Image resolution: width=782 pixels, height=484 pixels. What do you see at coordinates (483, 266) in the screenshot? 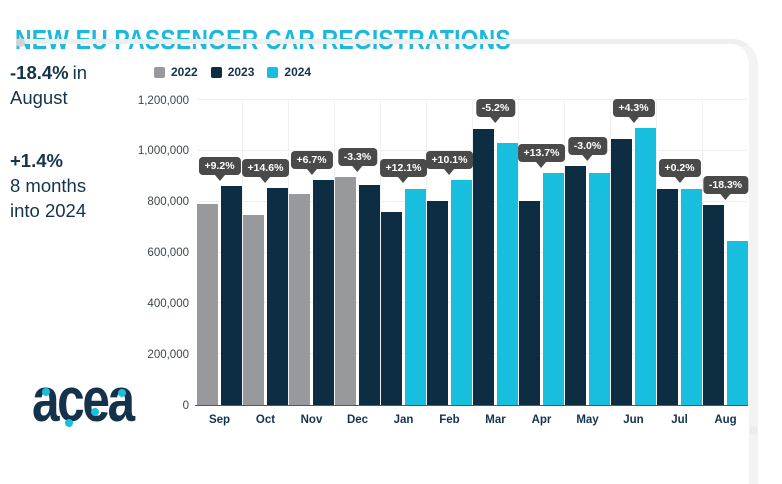
I see `bar-2023-mar` at bounding box center [483, 266].